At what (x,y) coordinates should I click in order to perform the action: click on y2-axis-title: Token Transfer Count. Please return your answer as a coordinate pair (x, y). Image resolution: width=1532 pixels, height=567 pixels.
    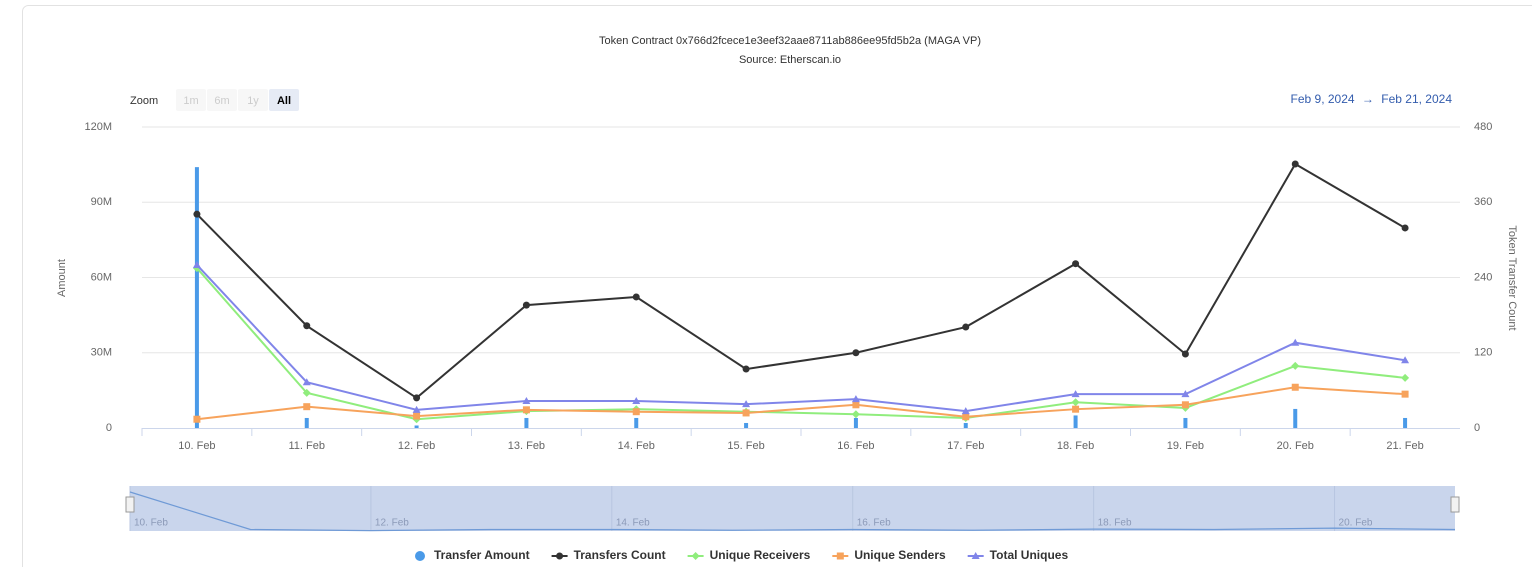
    Looking at the image, I should click on (1512, 277).